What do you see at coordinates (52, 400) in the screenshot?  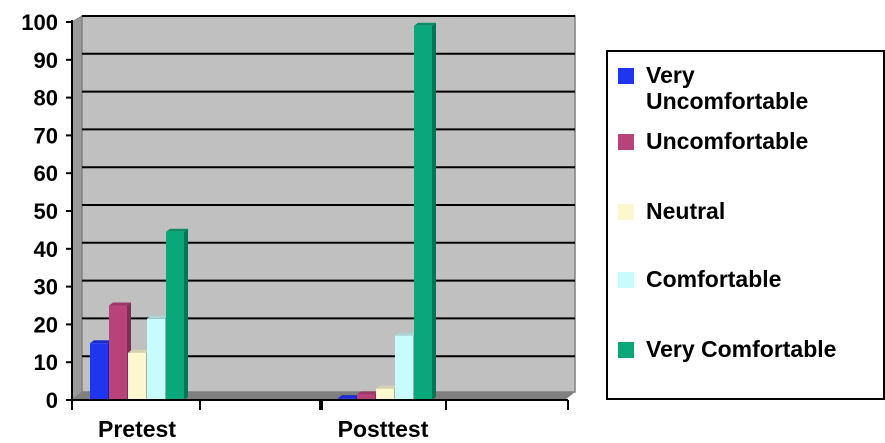 I see `y-tick-label: 0` at bounding box center [52, 400].